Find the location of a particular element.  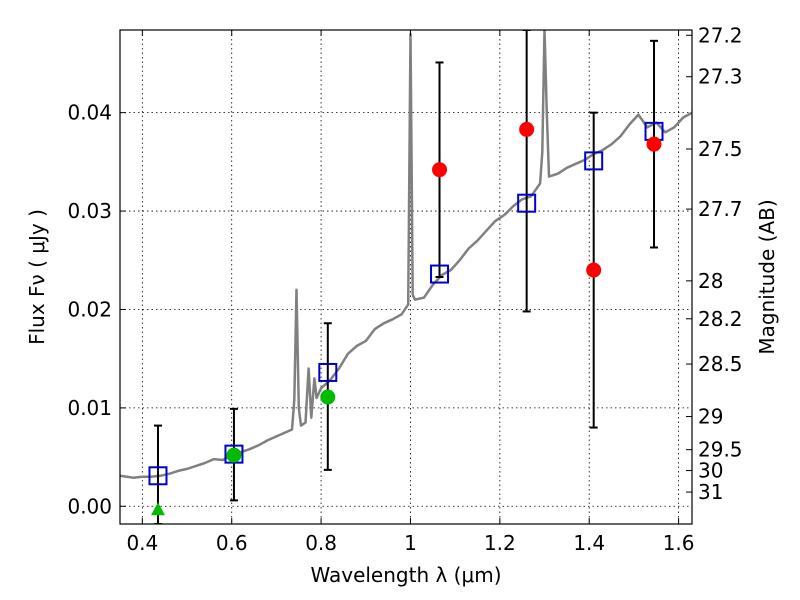

x-tick-label: 1 is located at coordinates (410, 543).